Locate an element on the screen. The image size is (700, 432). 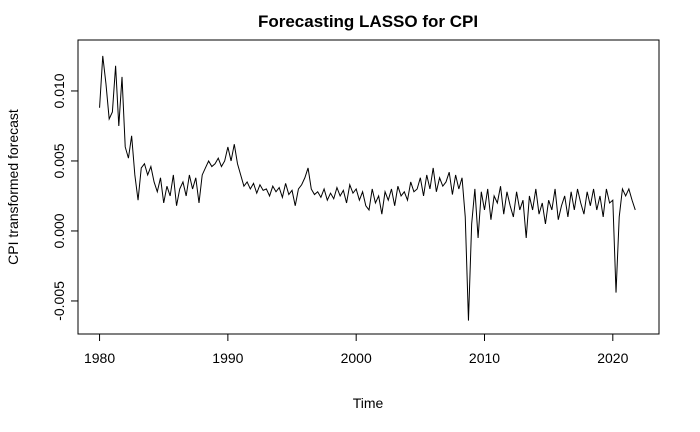
x-tick-label: 2020 is located at coordinates (612, 358).